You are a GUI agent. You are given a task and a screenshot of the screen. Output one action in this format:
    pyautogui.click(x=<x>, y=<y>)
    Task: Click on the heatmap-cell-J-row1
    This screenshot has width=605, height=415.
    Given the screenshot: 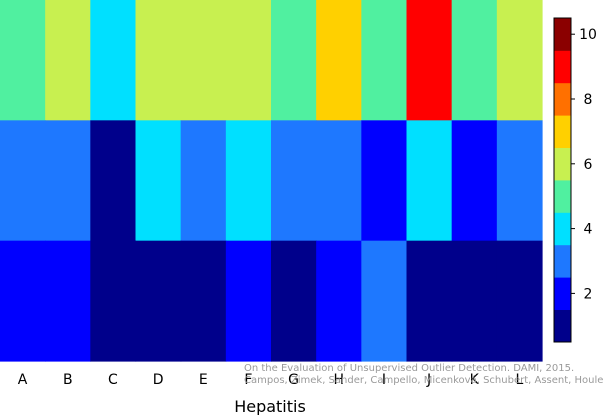 What is the action you would take?
    pyautogui.click(x=429, y=60)
    